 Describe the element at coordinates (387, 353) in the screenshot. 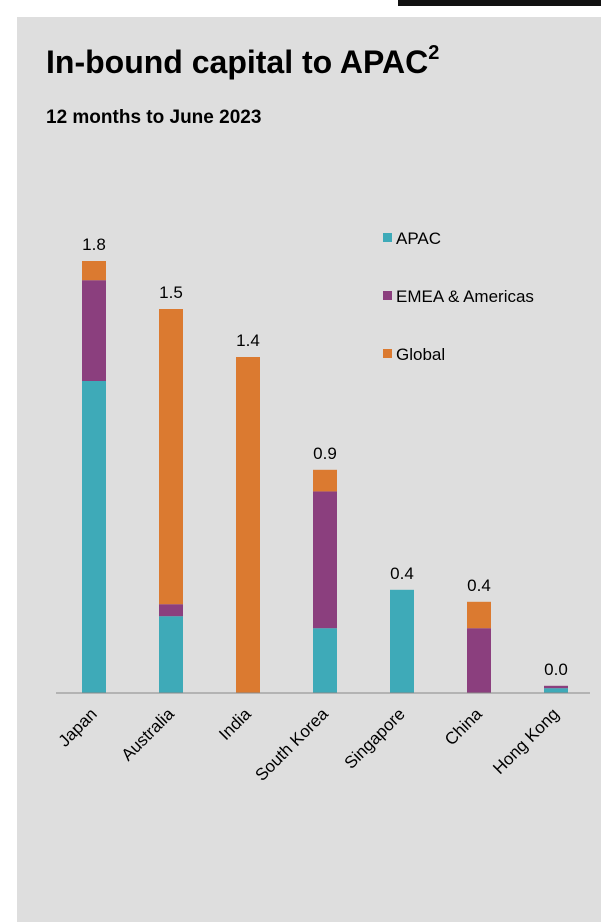

I see `legend-swatch-global` at that location.